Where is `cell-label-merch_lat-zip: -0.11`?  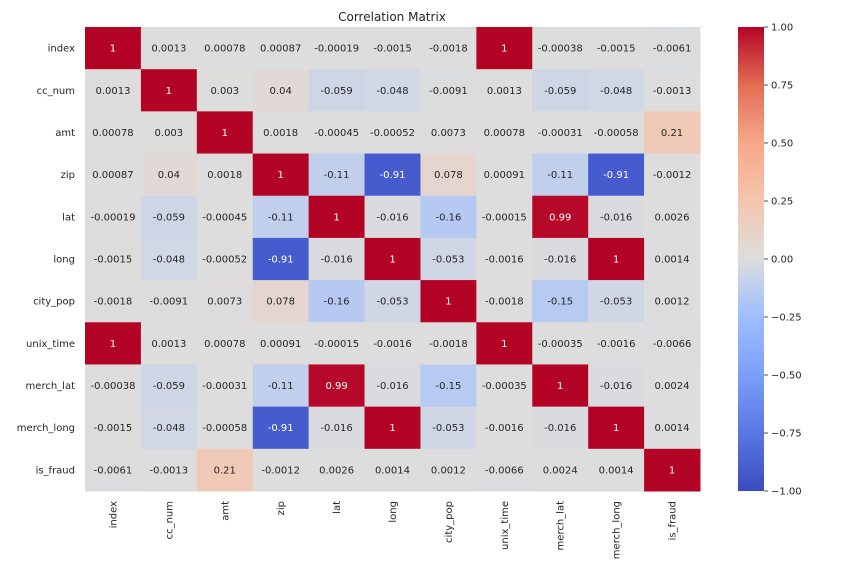
cell-label-merch_lat-zip: -0.11 is located at coordinates (281, 386).